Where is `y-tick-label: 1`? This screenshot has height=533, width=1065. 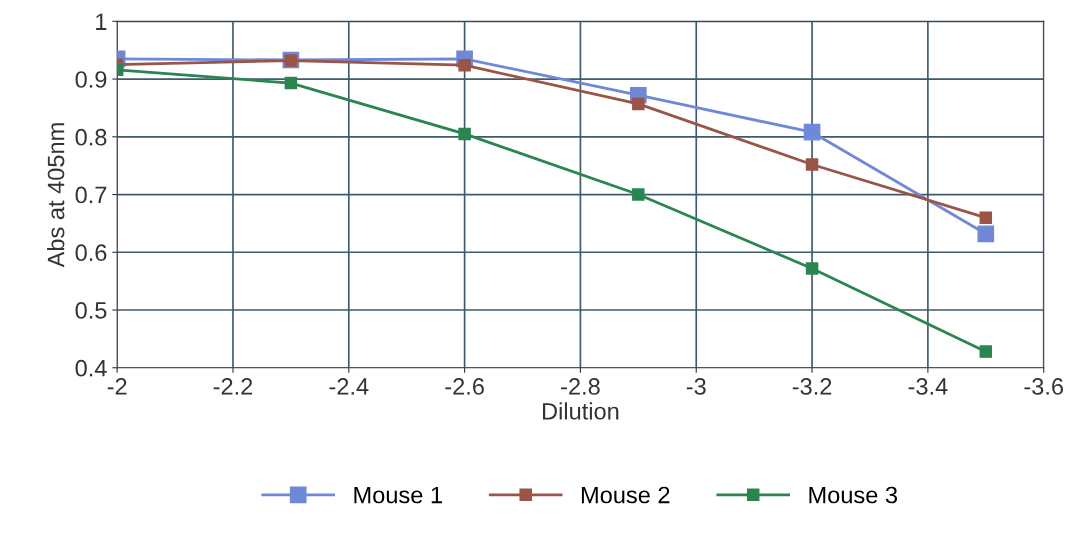 y-tick-label: 1 is located at coordinates (101, 21).